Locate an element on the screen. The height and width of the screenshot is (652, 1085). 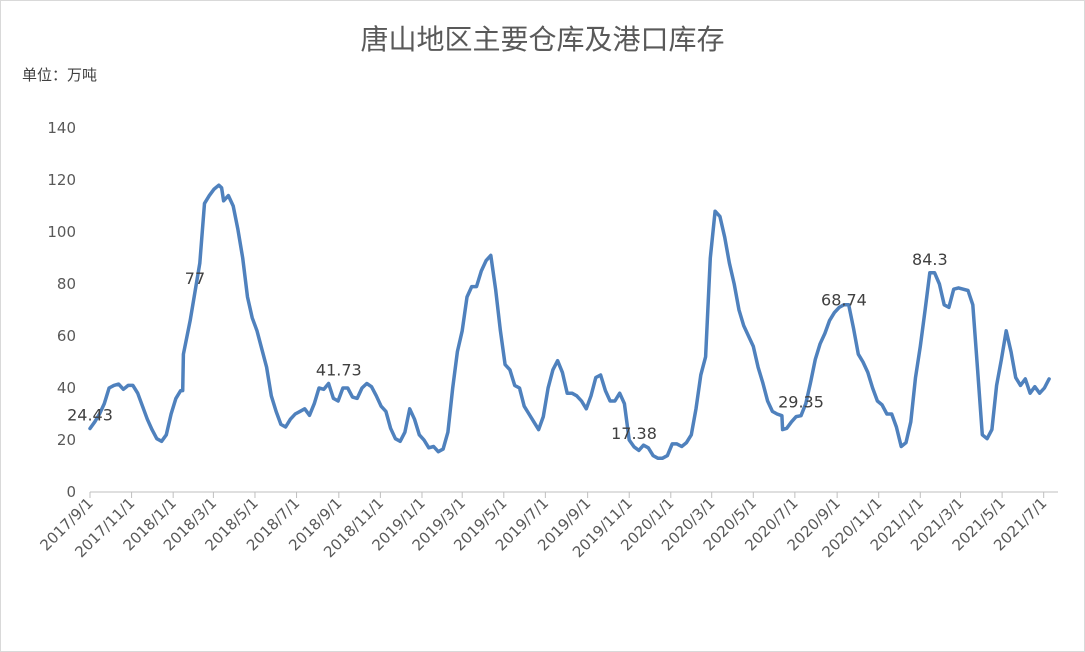
y-tick-label: 140 is located at coordinates (61, 128).